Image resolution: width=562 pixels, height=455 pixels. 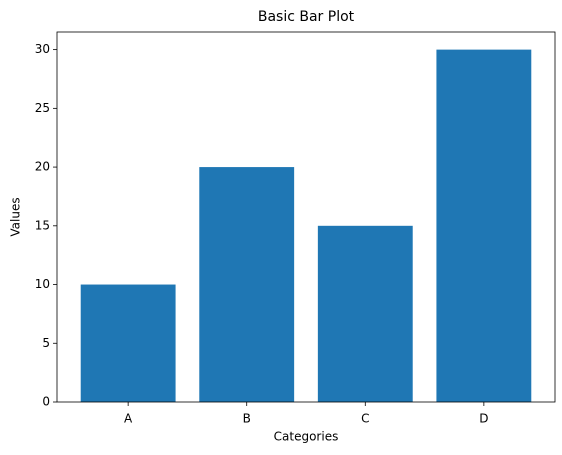 I want to click on y-axis-label: Values, so click(x=16, y=216).